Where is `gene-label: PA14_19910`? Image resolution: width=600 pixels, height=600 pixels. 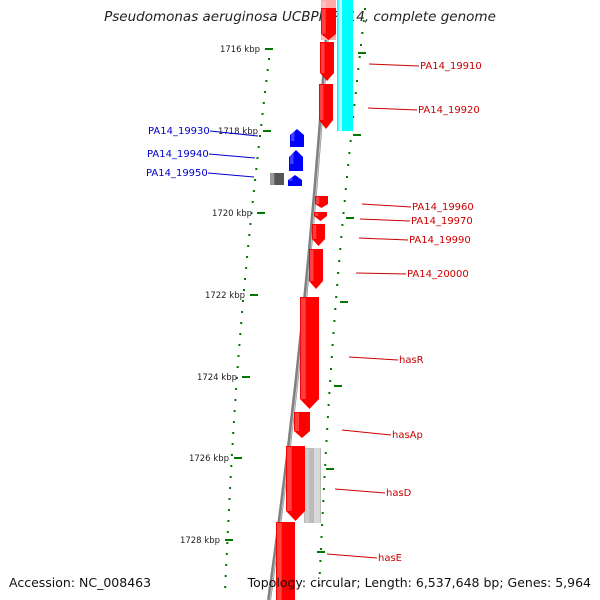 gene-label: PA14_19910 is located at coordinates (451, 66).